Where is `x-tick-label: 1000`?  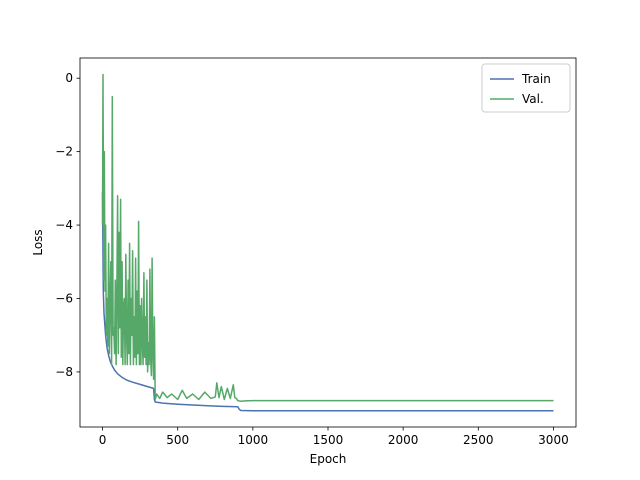
x-tick-label: 1000 is located at coordinates (253, 440).